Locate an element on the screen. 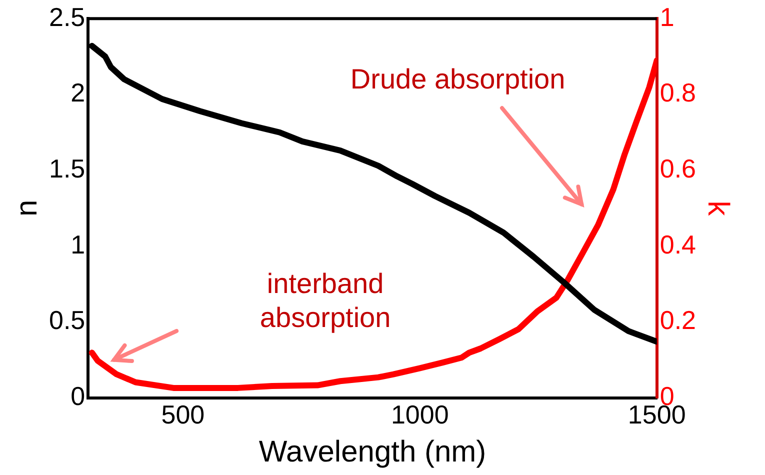 The width and height of the screenshot is (765, 475). x-tick-label: 500 is located at coordinates (183, 415).